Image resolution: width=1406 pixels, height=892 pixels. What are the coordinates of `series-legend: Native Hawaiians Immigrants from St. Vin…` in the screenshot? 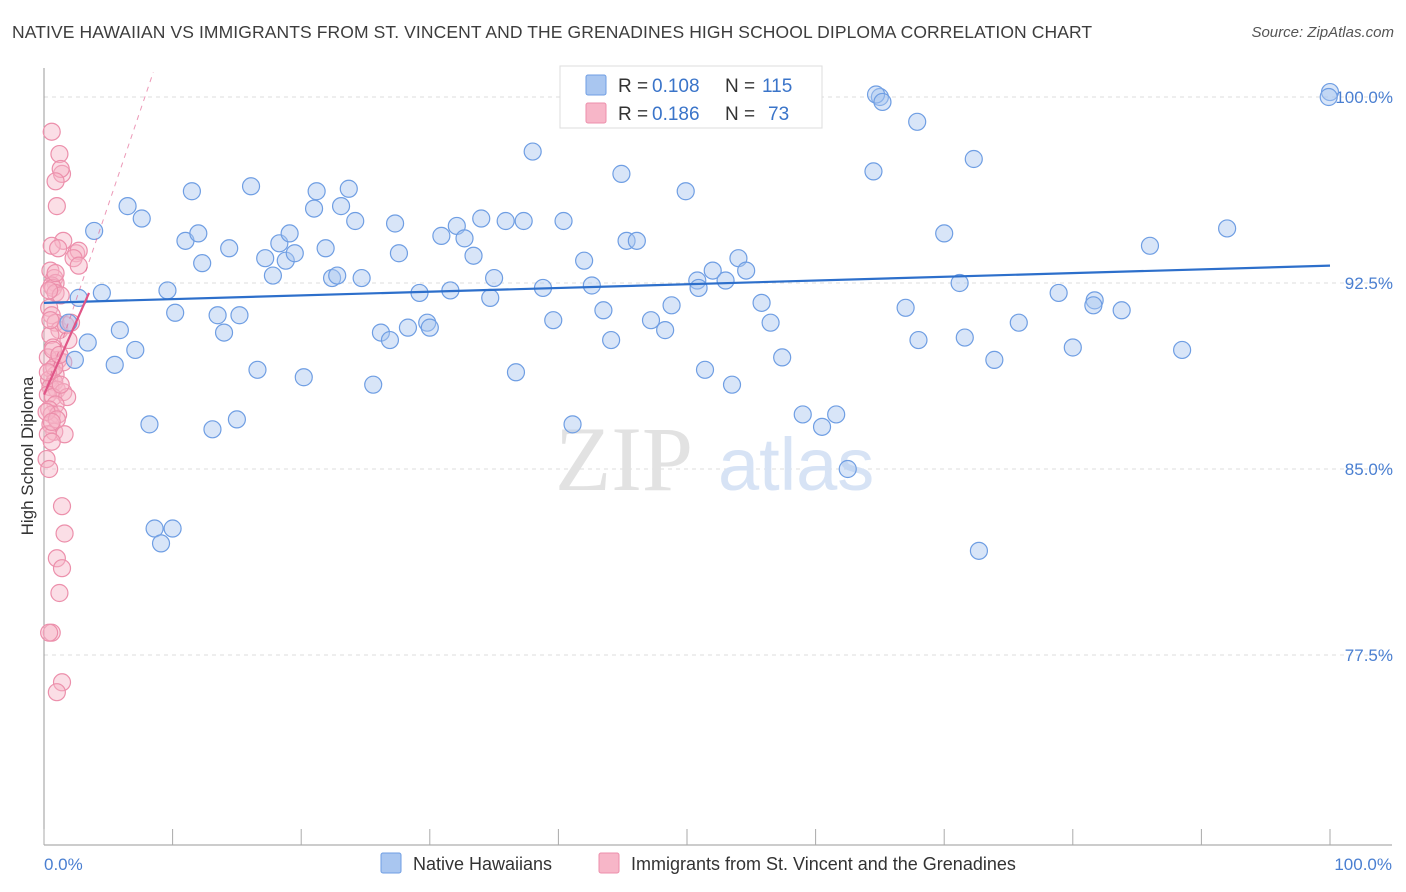 It's located at (698, 863).